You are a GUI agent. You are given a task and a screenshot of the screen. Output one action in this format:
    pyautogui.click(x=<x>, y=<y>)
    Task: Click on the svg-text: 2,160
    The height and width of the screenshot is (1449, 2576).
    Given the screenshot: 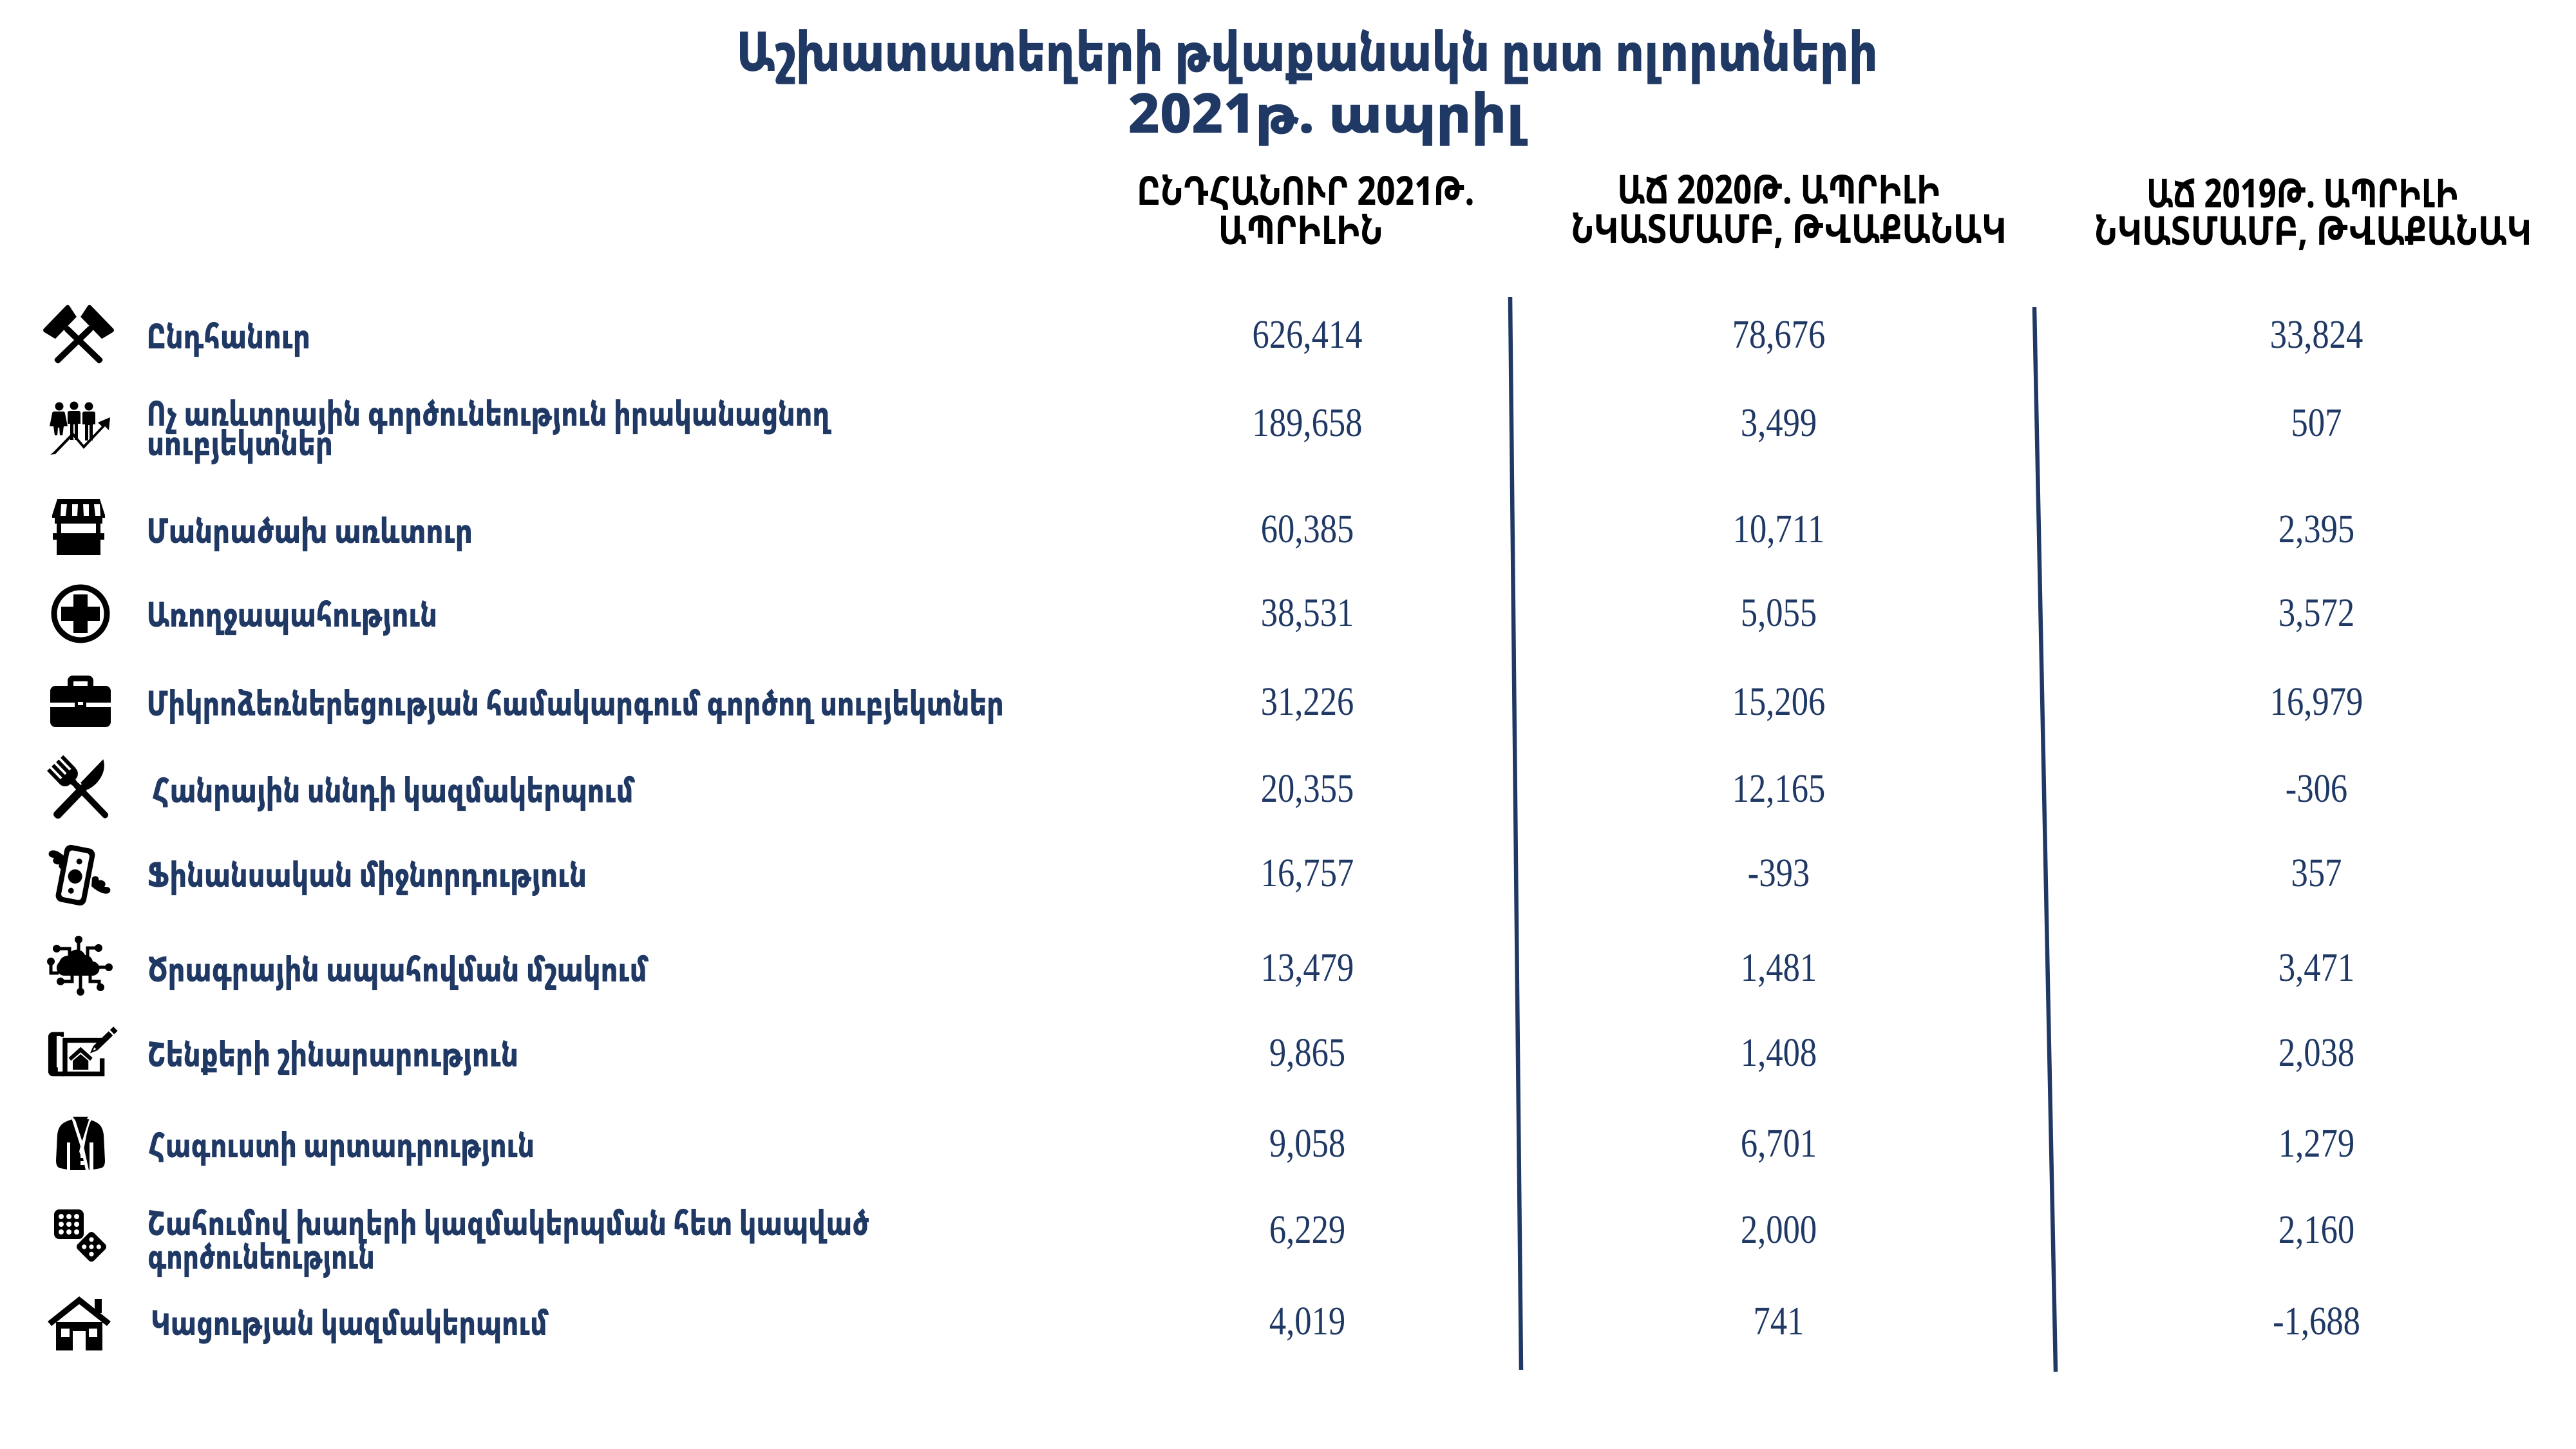 What is the action you would take?
    pyautogui.click(x=2316, y=1230)
    